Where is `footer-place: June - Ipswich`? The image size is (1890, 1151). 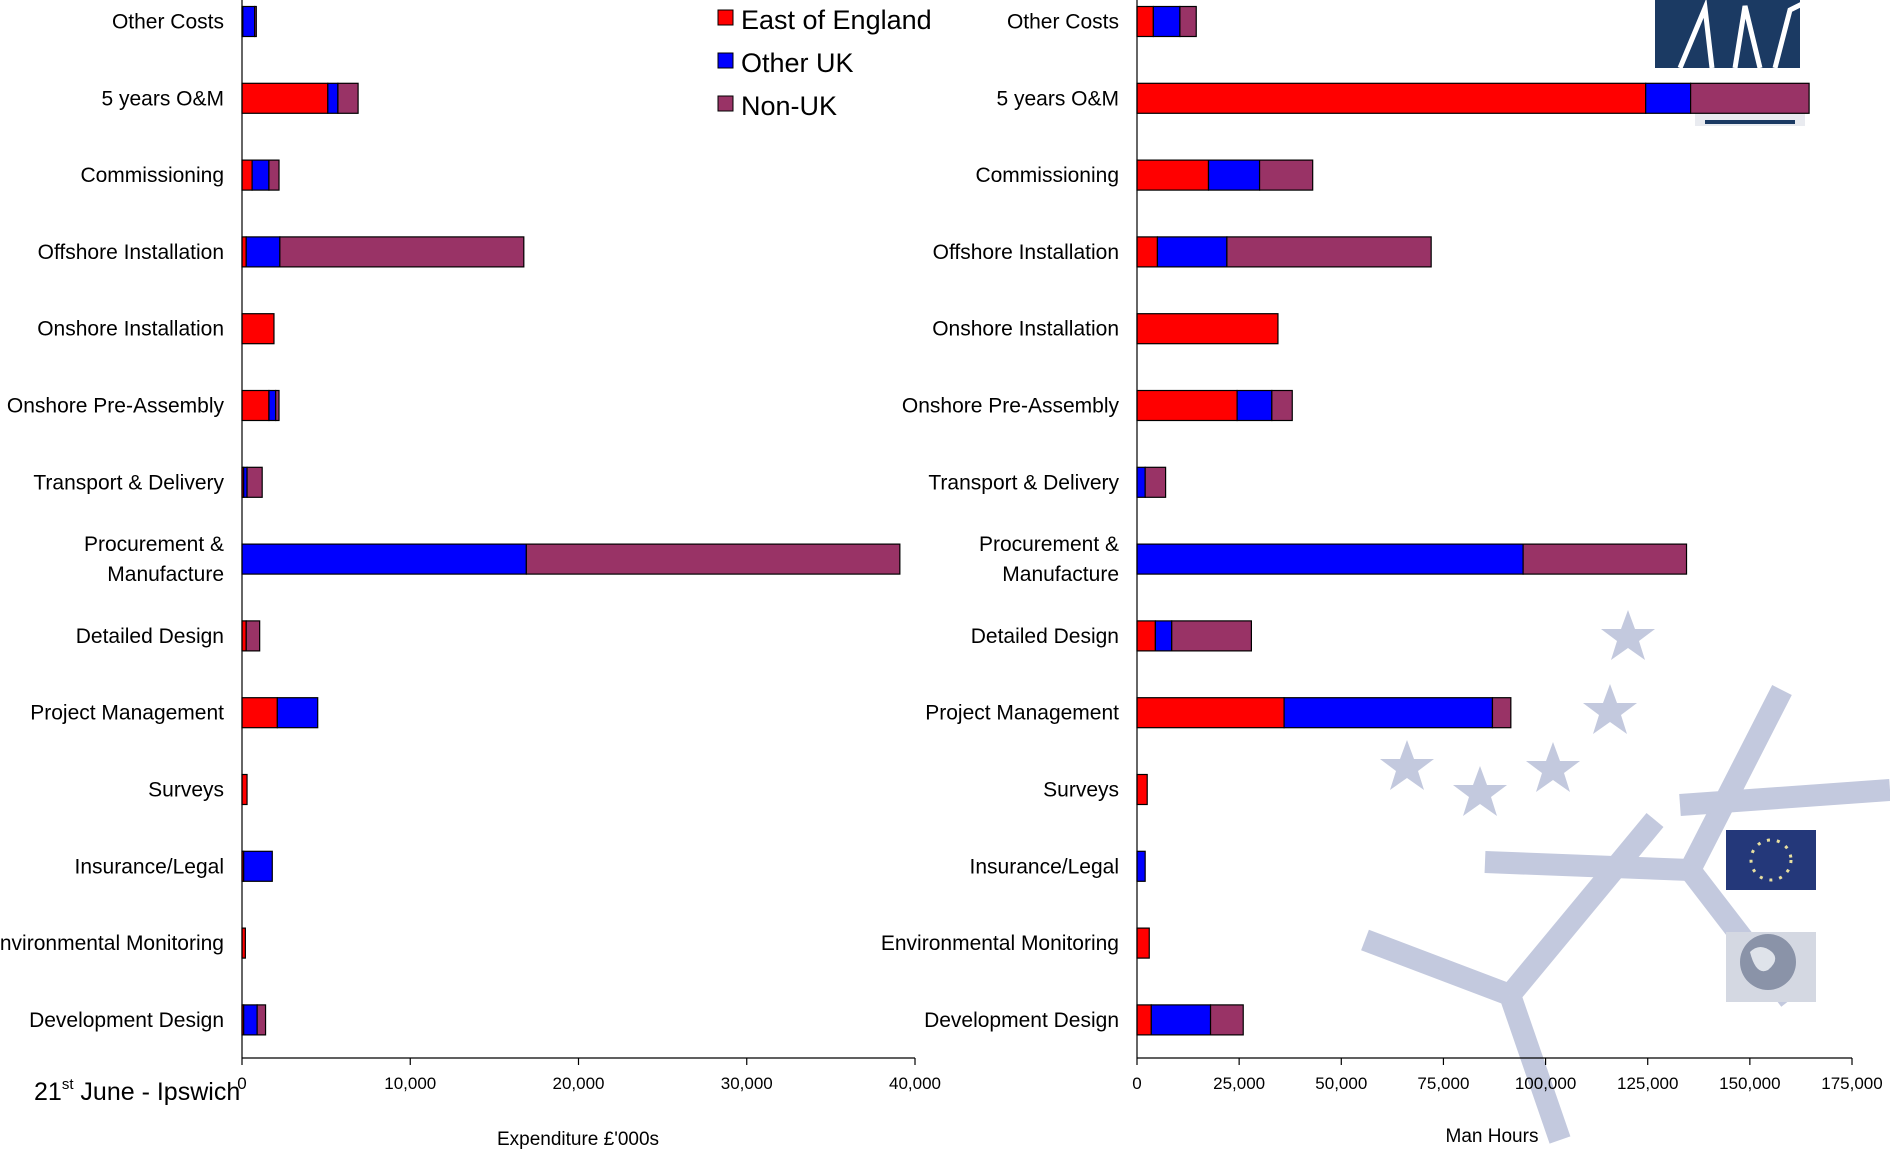 footer-place: June - Ipswich is located at coordinates (156, 1092).